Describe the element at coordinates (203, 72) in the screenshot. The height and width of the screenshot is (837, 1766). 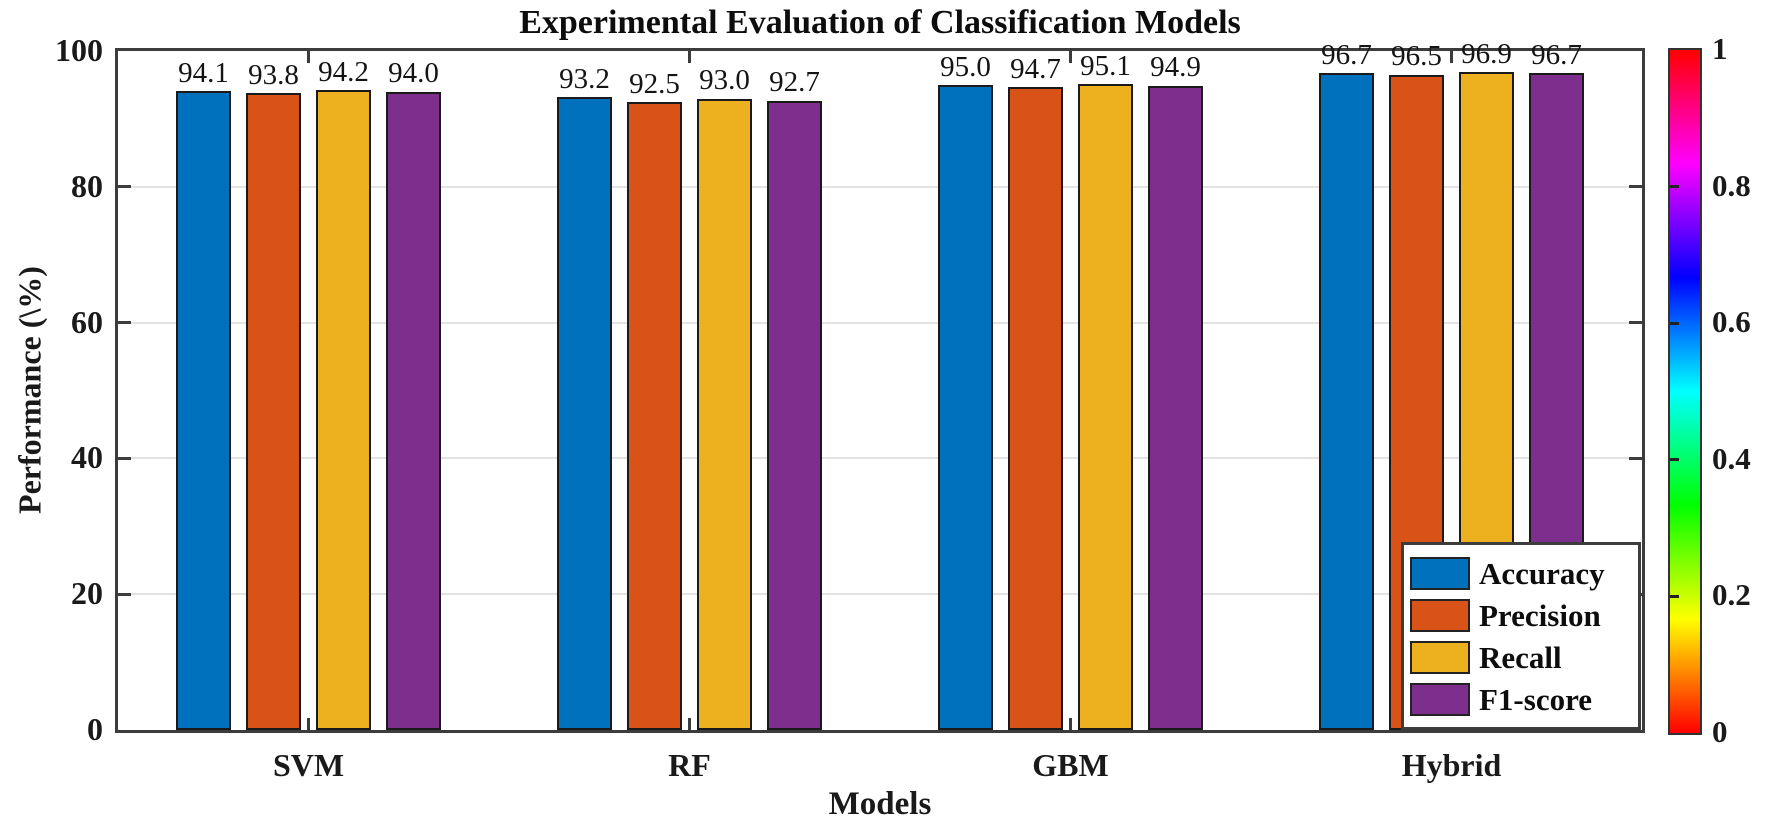
I see `bar-value-label: 94.1` at that location.